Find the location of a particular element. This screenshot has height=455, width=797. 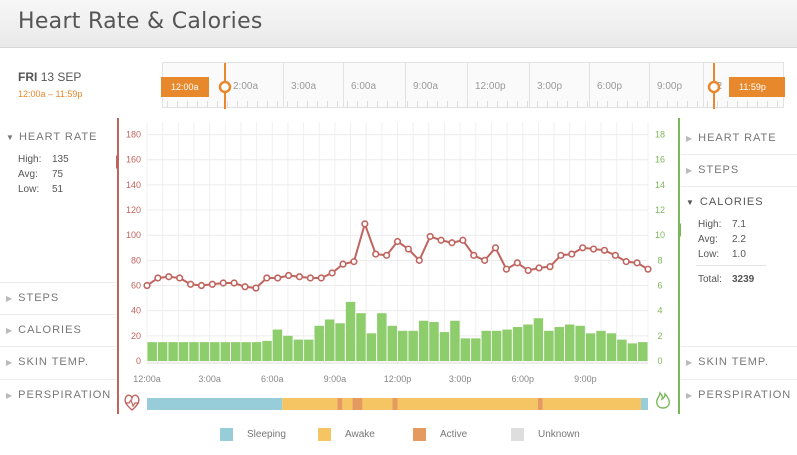

timeline-end-flag: 11:59p is located at coordinates (757, 87).